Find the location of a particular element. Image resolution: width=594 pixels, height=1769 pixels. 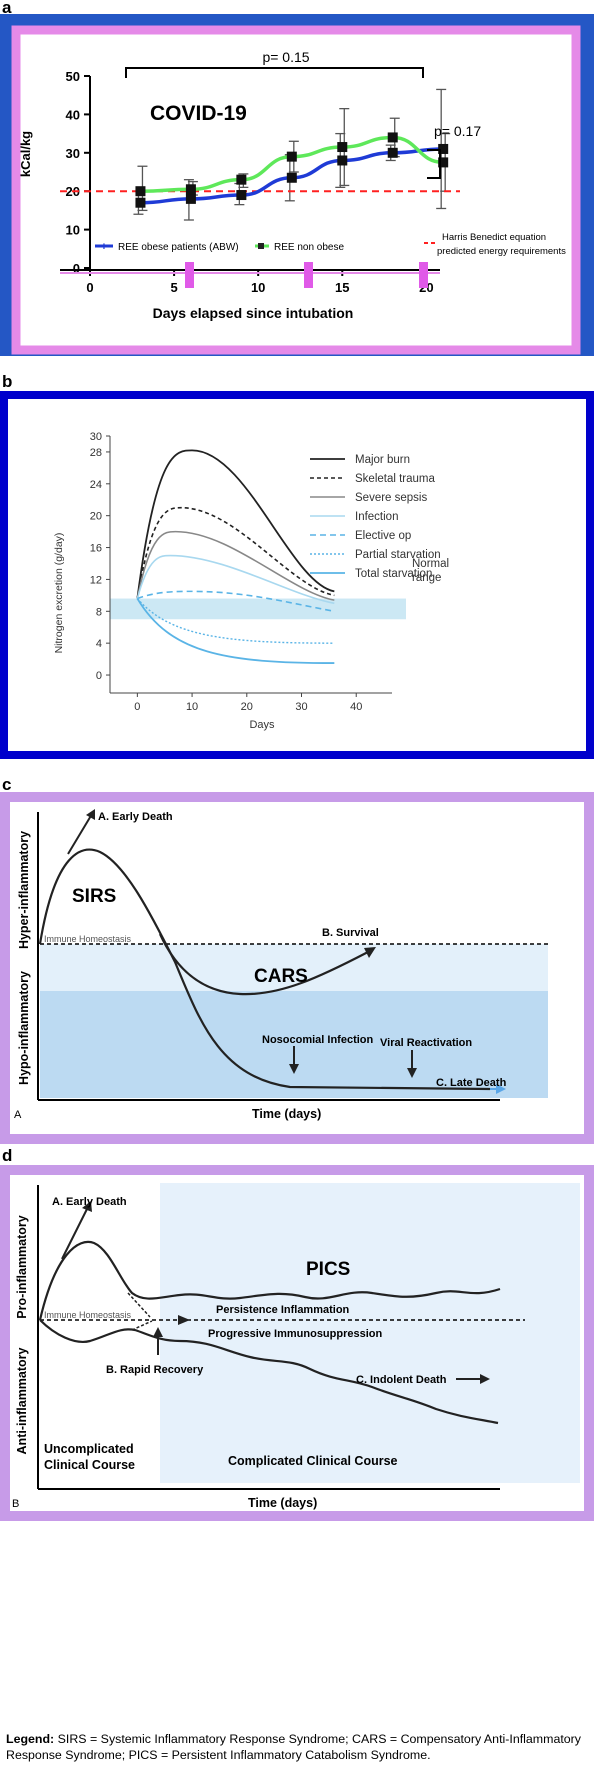

panel-b-xtick-label: 0 is located at coordinates (137, 707).